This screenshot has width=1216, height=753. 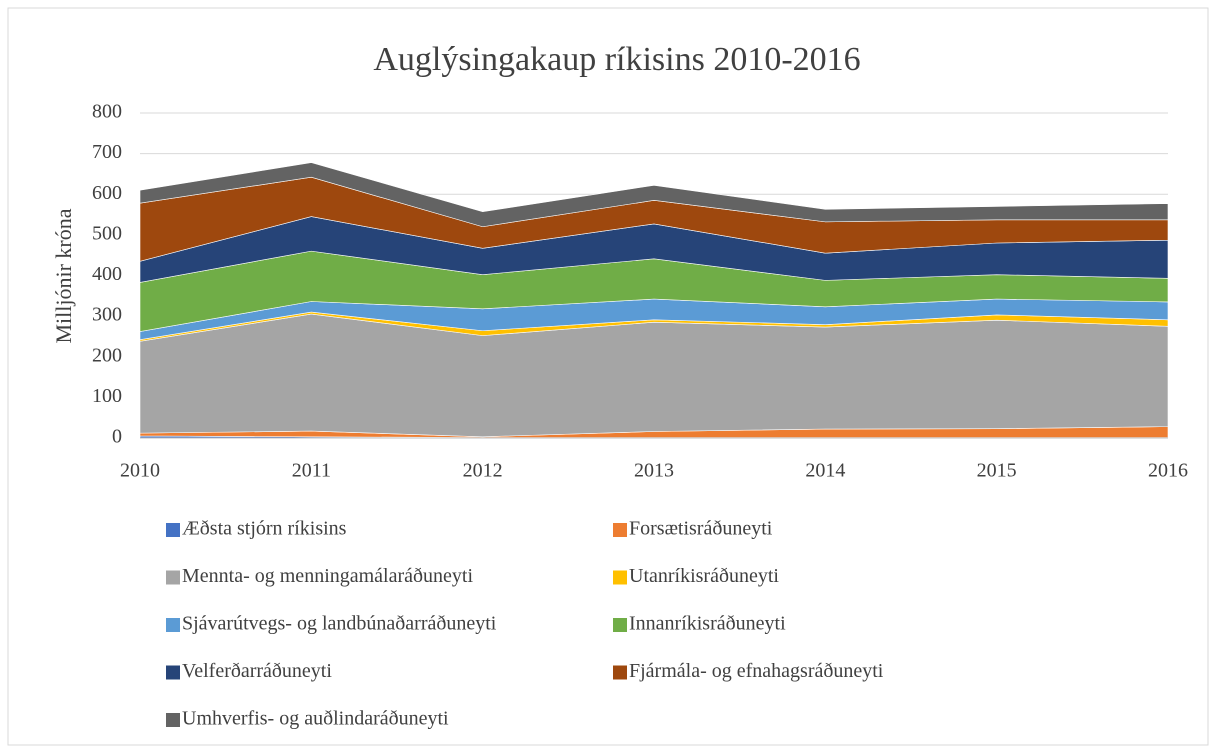 What do you see at coordinates (707, 624) in the screenshot?
I see `legend-label: Innanríkisráðuneyti` at bounding box center [707, 624].